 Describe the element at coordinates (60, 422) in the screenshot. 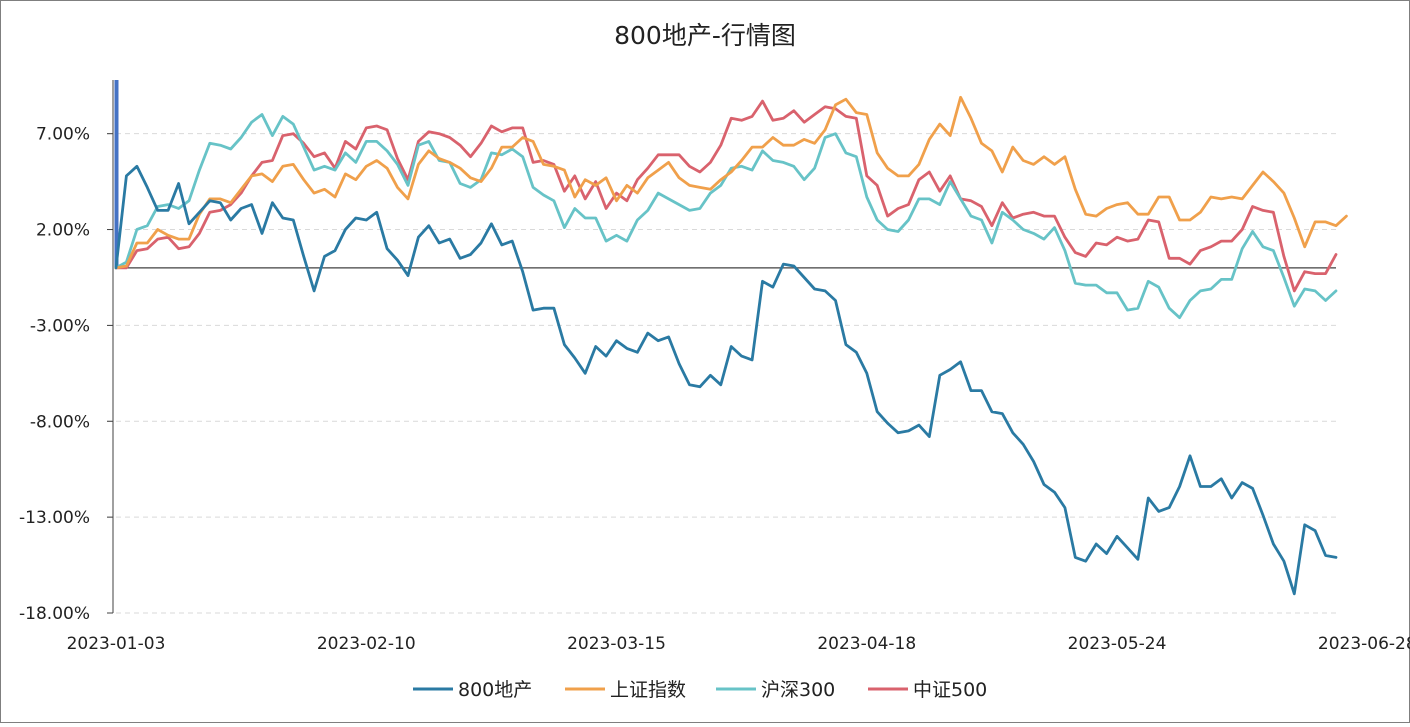

I see `y-tick-label: -8.00%` at that location.